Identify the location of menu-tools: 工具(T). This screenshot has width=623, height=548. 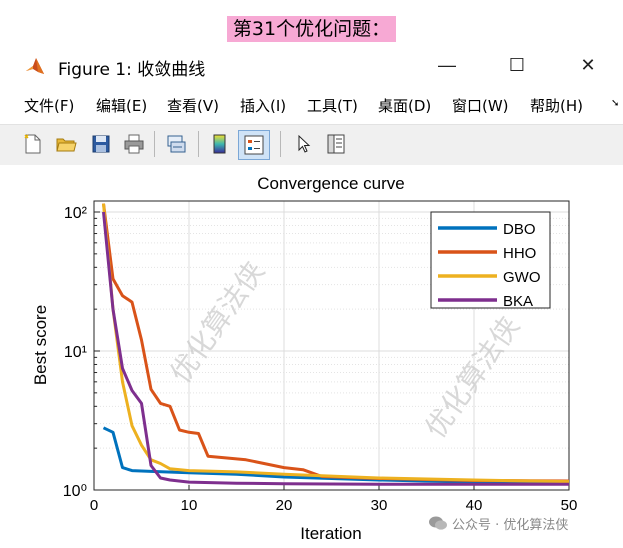
(332, 106).